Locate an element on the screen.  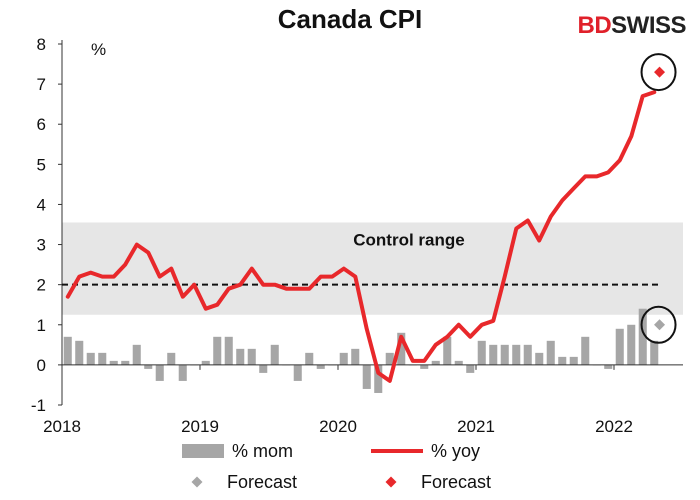
legend-swatch-mom is located at coordinates (203, 451).